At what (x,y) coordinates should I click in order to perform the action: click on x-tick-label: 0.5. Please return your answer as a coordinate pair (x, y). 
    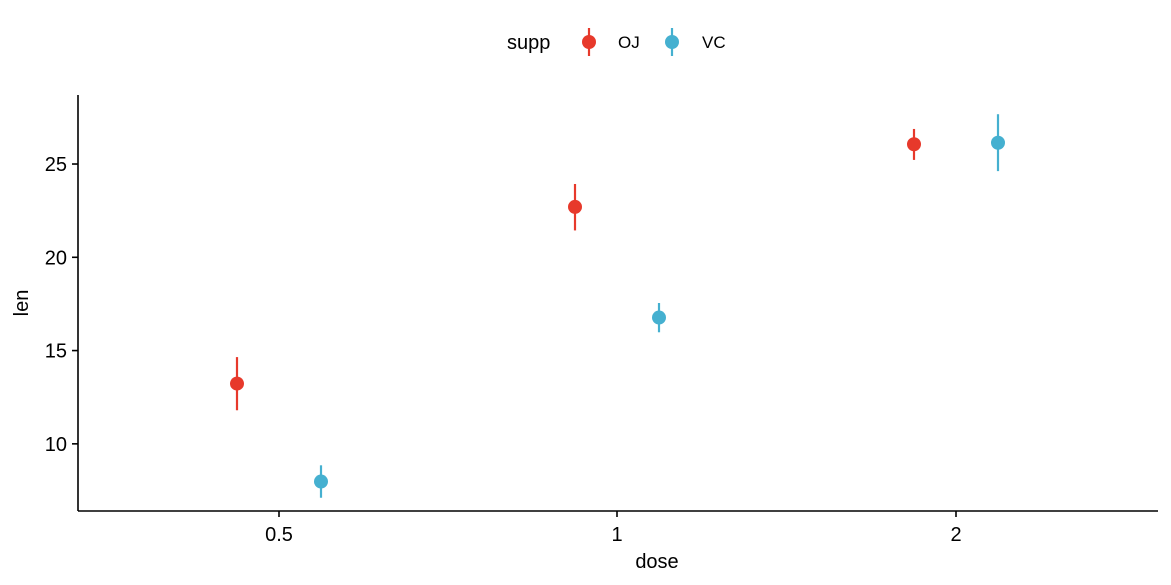
    Looking at the image, I should click on (279, 535).